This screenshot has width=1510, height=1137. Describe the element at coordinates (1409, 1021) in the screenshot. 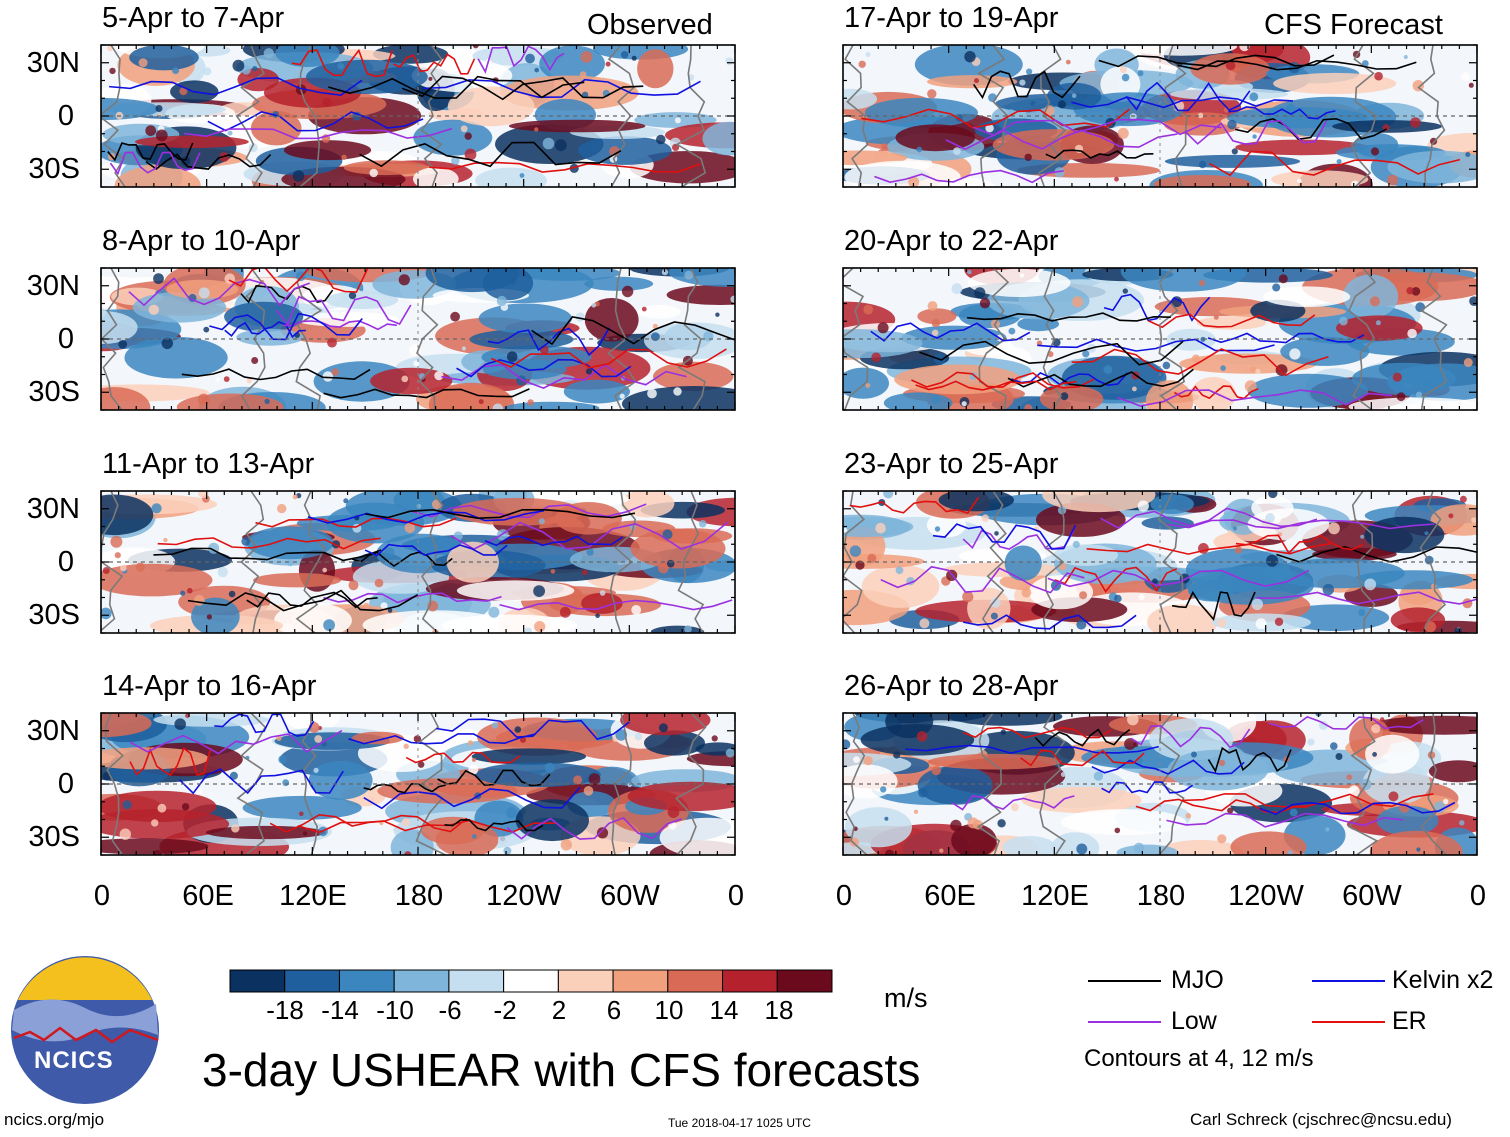

I see `legend-label-er: ER` at that location.